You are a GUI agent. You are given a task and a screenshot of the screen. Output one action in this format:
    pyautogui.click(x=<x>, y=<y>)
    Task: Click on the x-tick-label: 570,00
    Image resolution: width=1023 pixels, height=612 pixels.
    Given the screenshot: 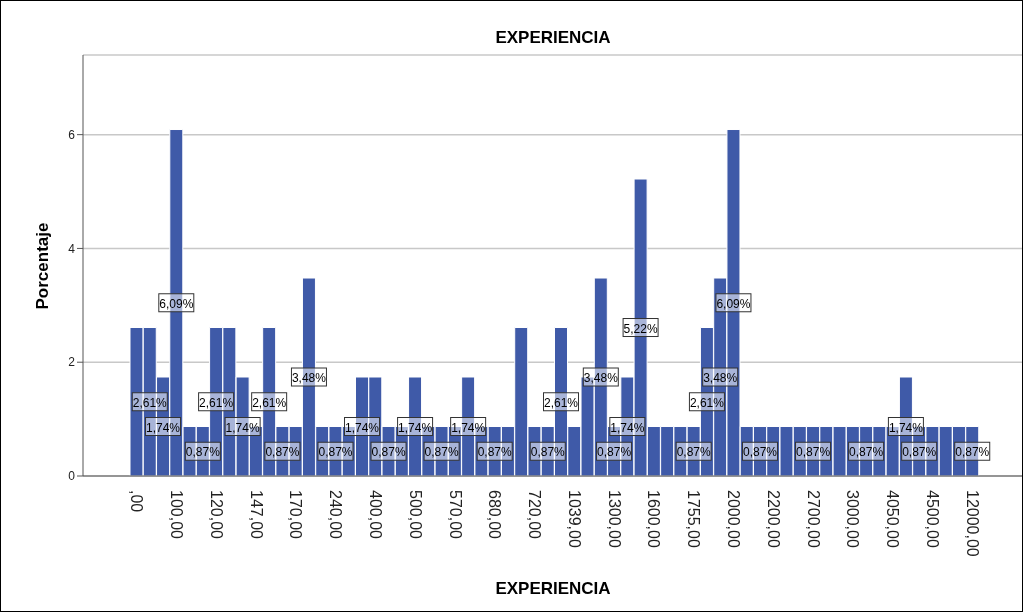 What is the action you would take?
    pyautogui.click(x=455, y=515)
    